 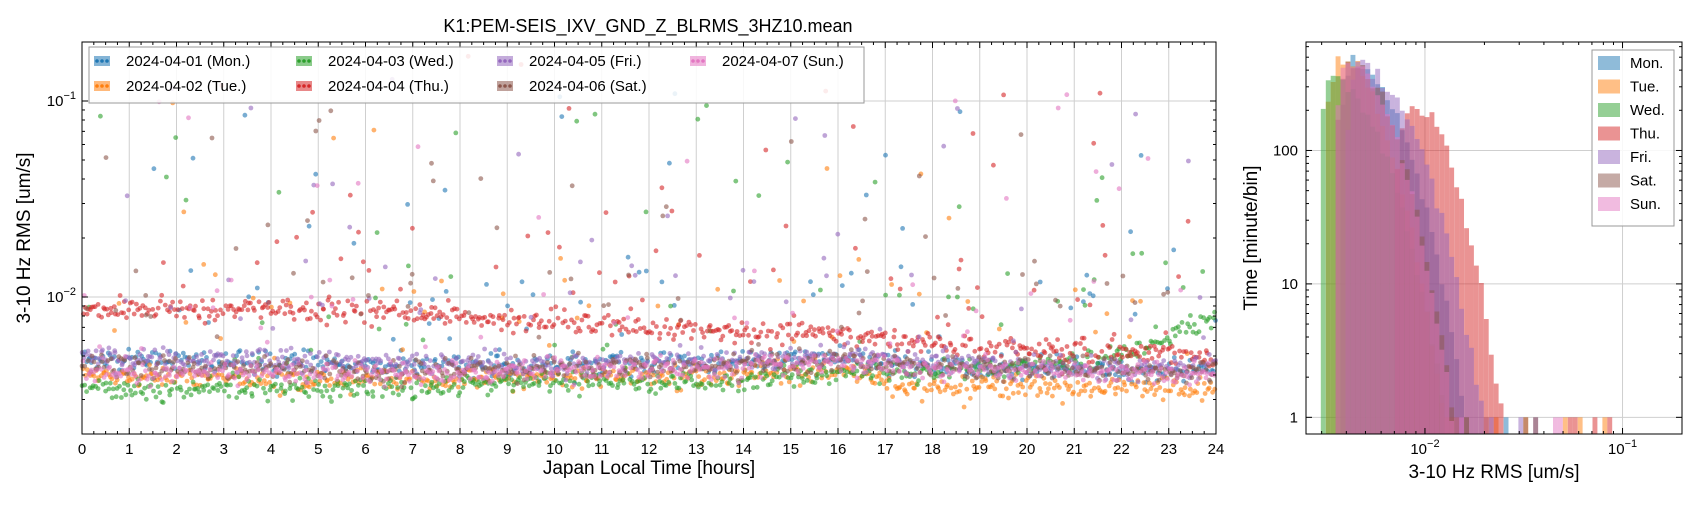 I want to click on scatter-x-tick-label: 3, so click(x=224, y=449).